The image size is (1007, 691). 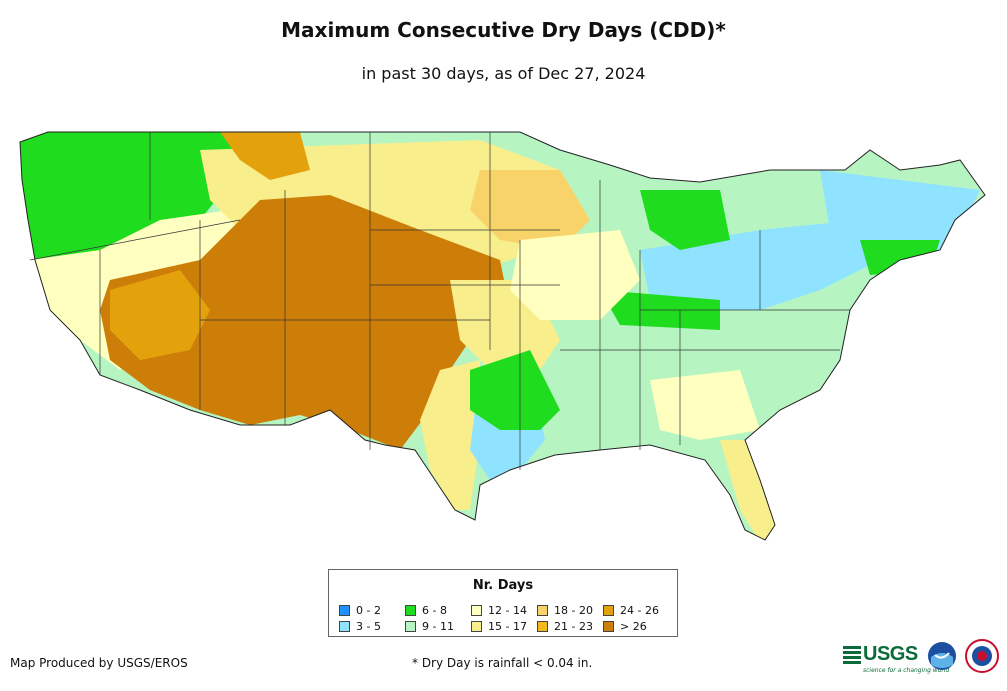 What do you see at coordinates (880, 654) in the screenshot?
I see `usgs-logo: USGS` at bounding box center [880, 654].